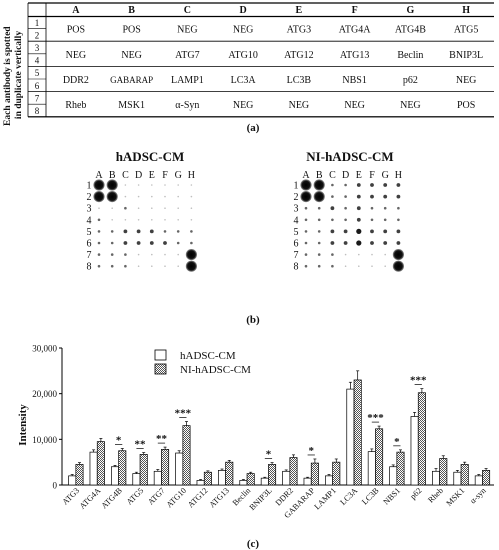  I want to click on table-cell: BNIP3L, so click(466, 55).